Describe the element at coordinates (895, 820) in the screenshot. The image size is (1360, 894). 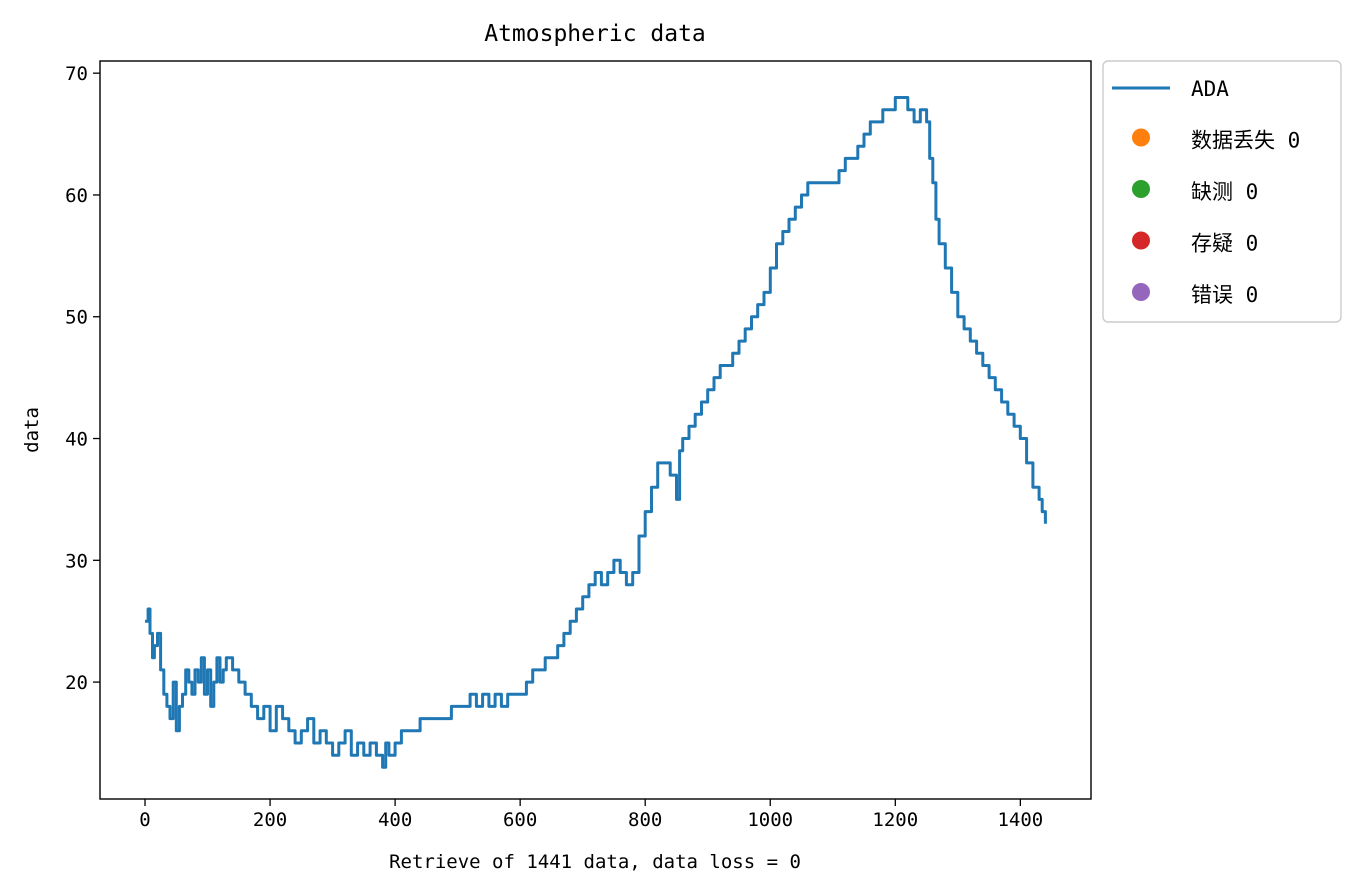
I see `x-tick-label: 1200` at that location.